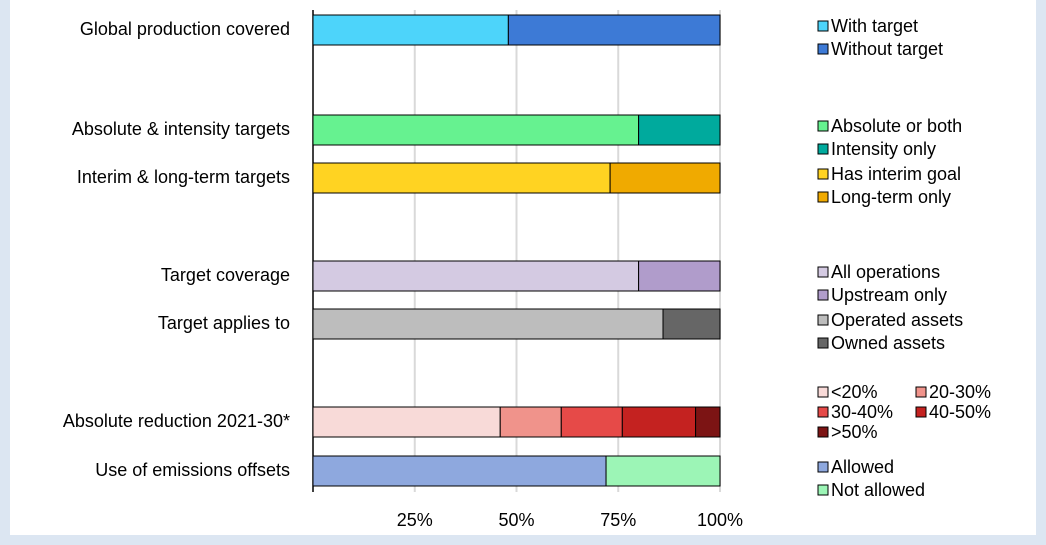 The image size is (1046, 545). I want to click on x-tick-label: 25%, so click(415, 520).